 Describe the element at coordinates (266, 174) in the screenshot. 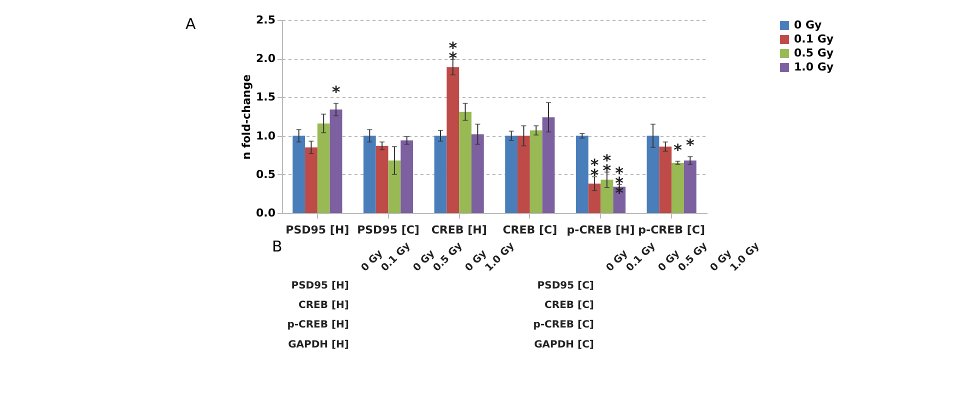

I see `y-tick-label: 0.5` at that location.